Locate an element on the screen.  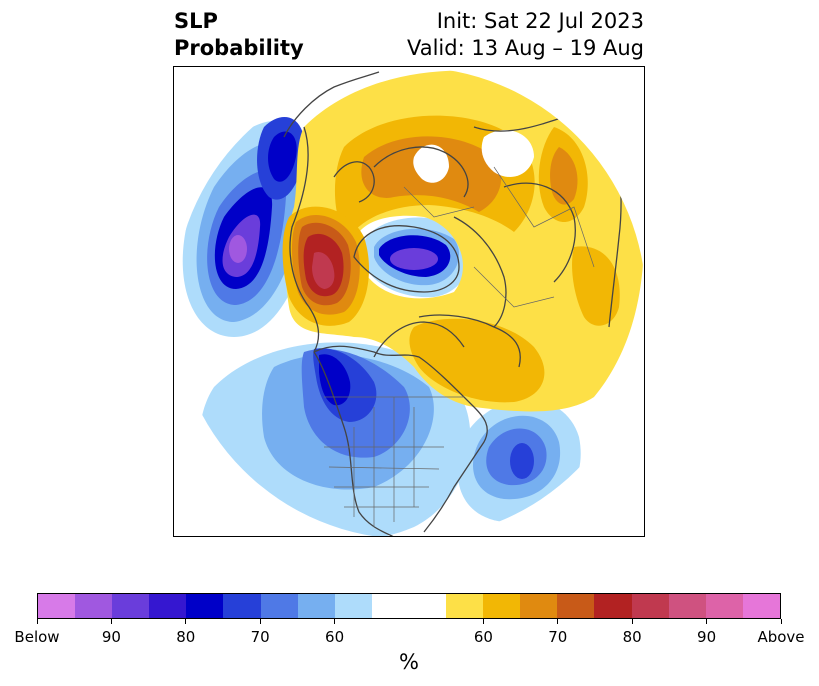
anomaly-arctic-above-strong is located at coordinates (325, 266).